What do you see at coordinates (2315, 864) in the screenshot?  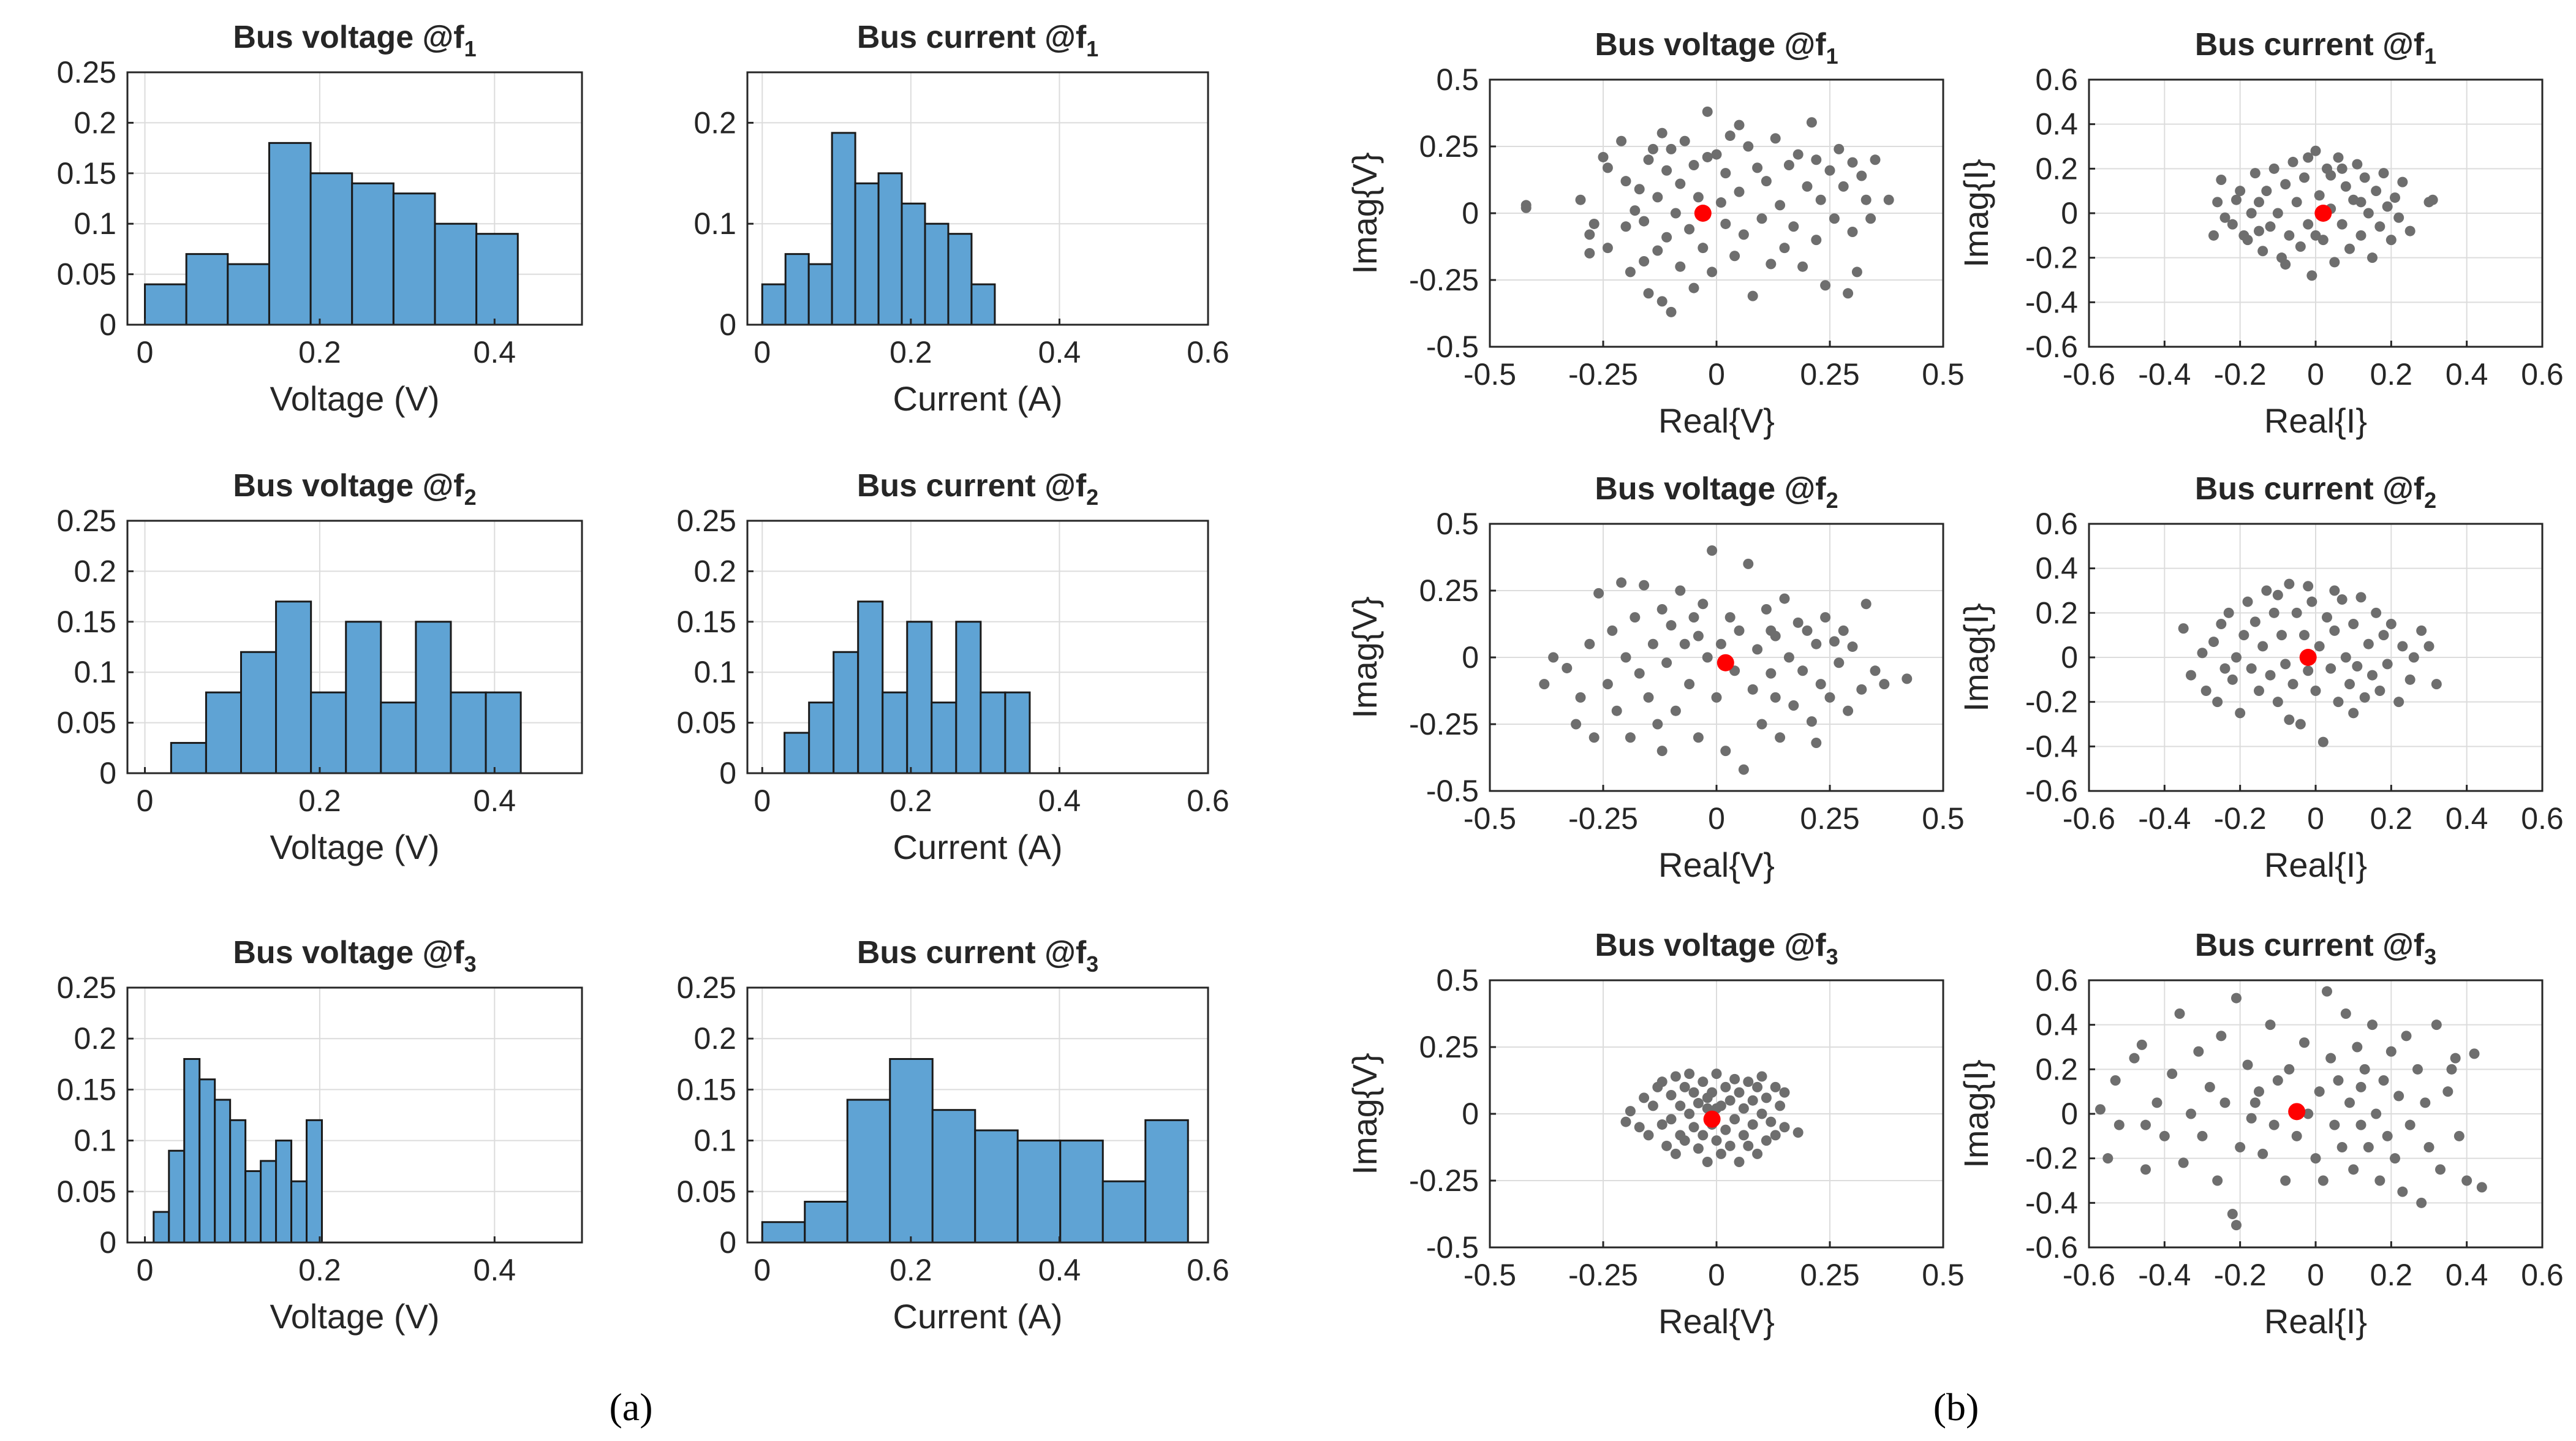 I see `x-axis-label: Real{I}` at bounding box center [2315, 864].